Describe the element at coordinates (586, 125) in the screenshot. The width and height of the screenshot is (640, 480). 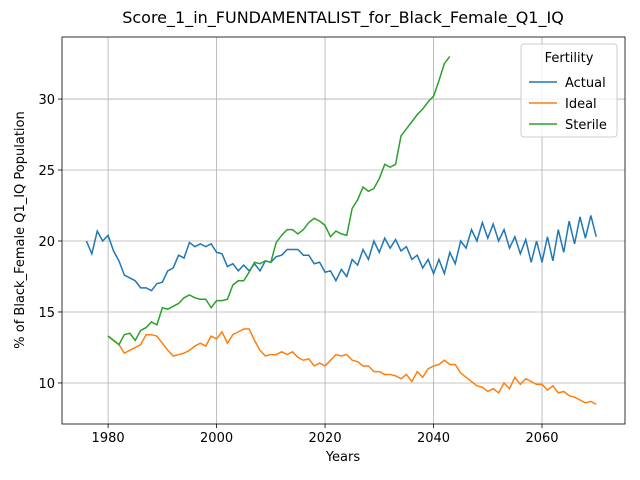
I see `legend-label: Sterile` at that location.